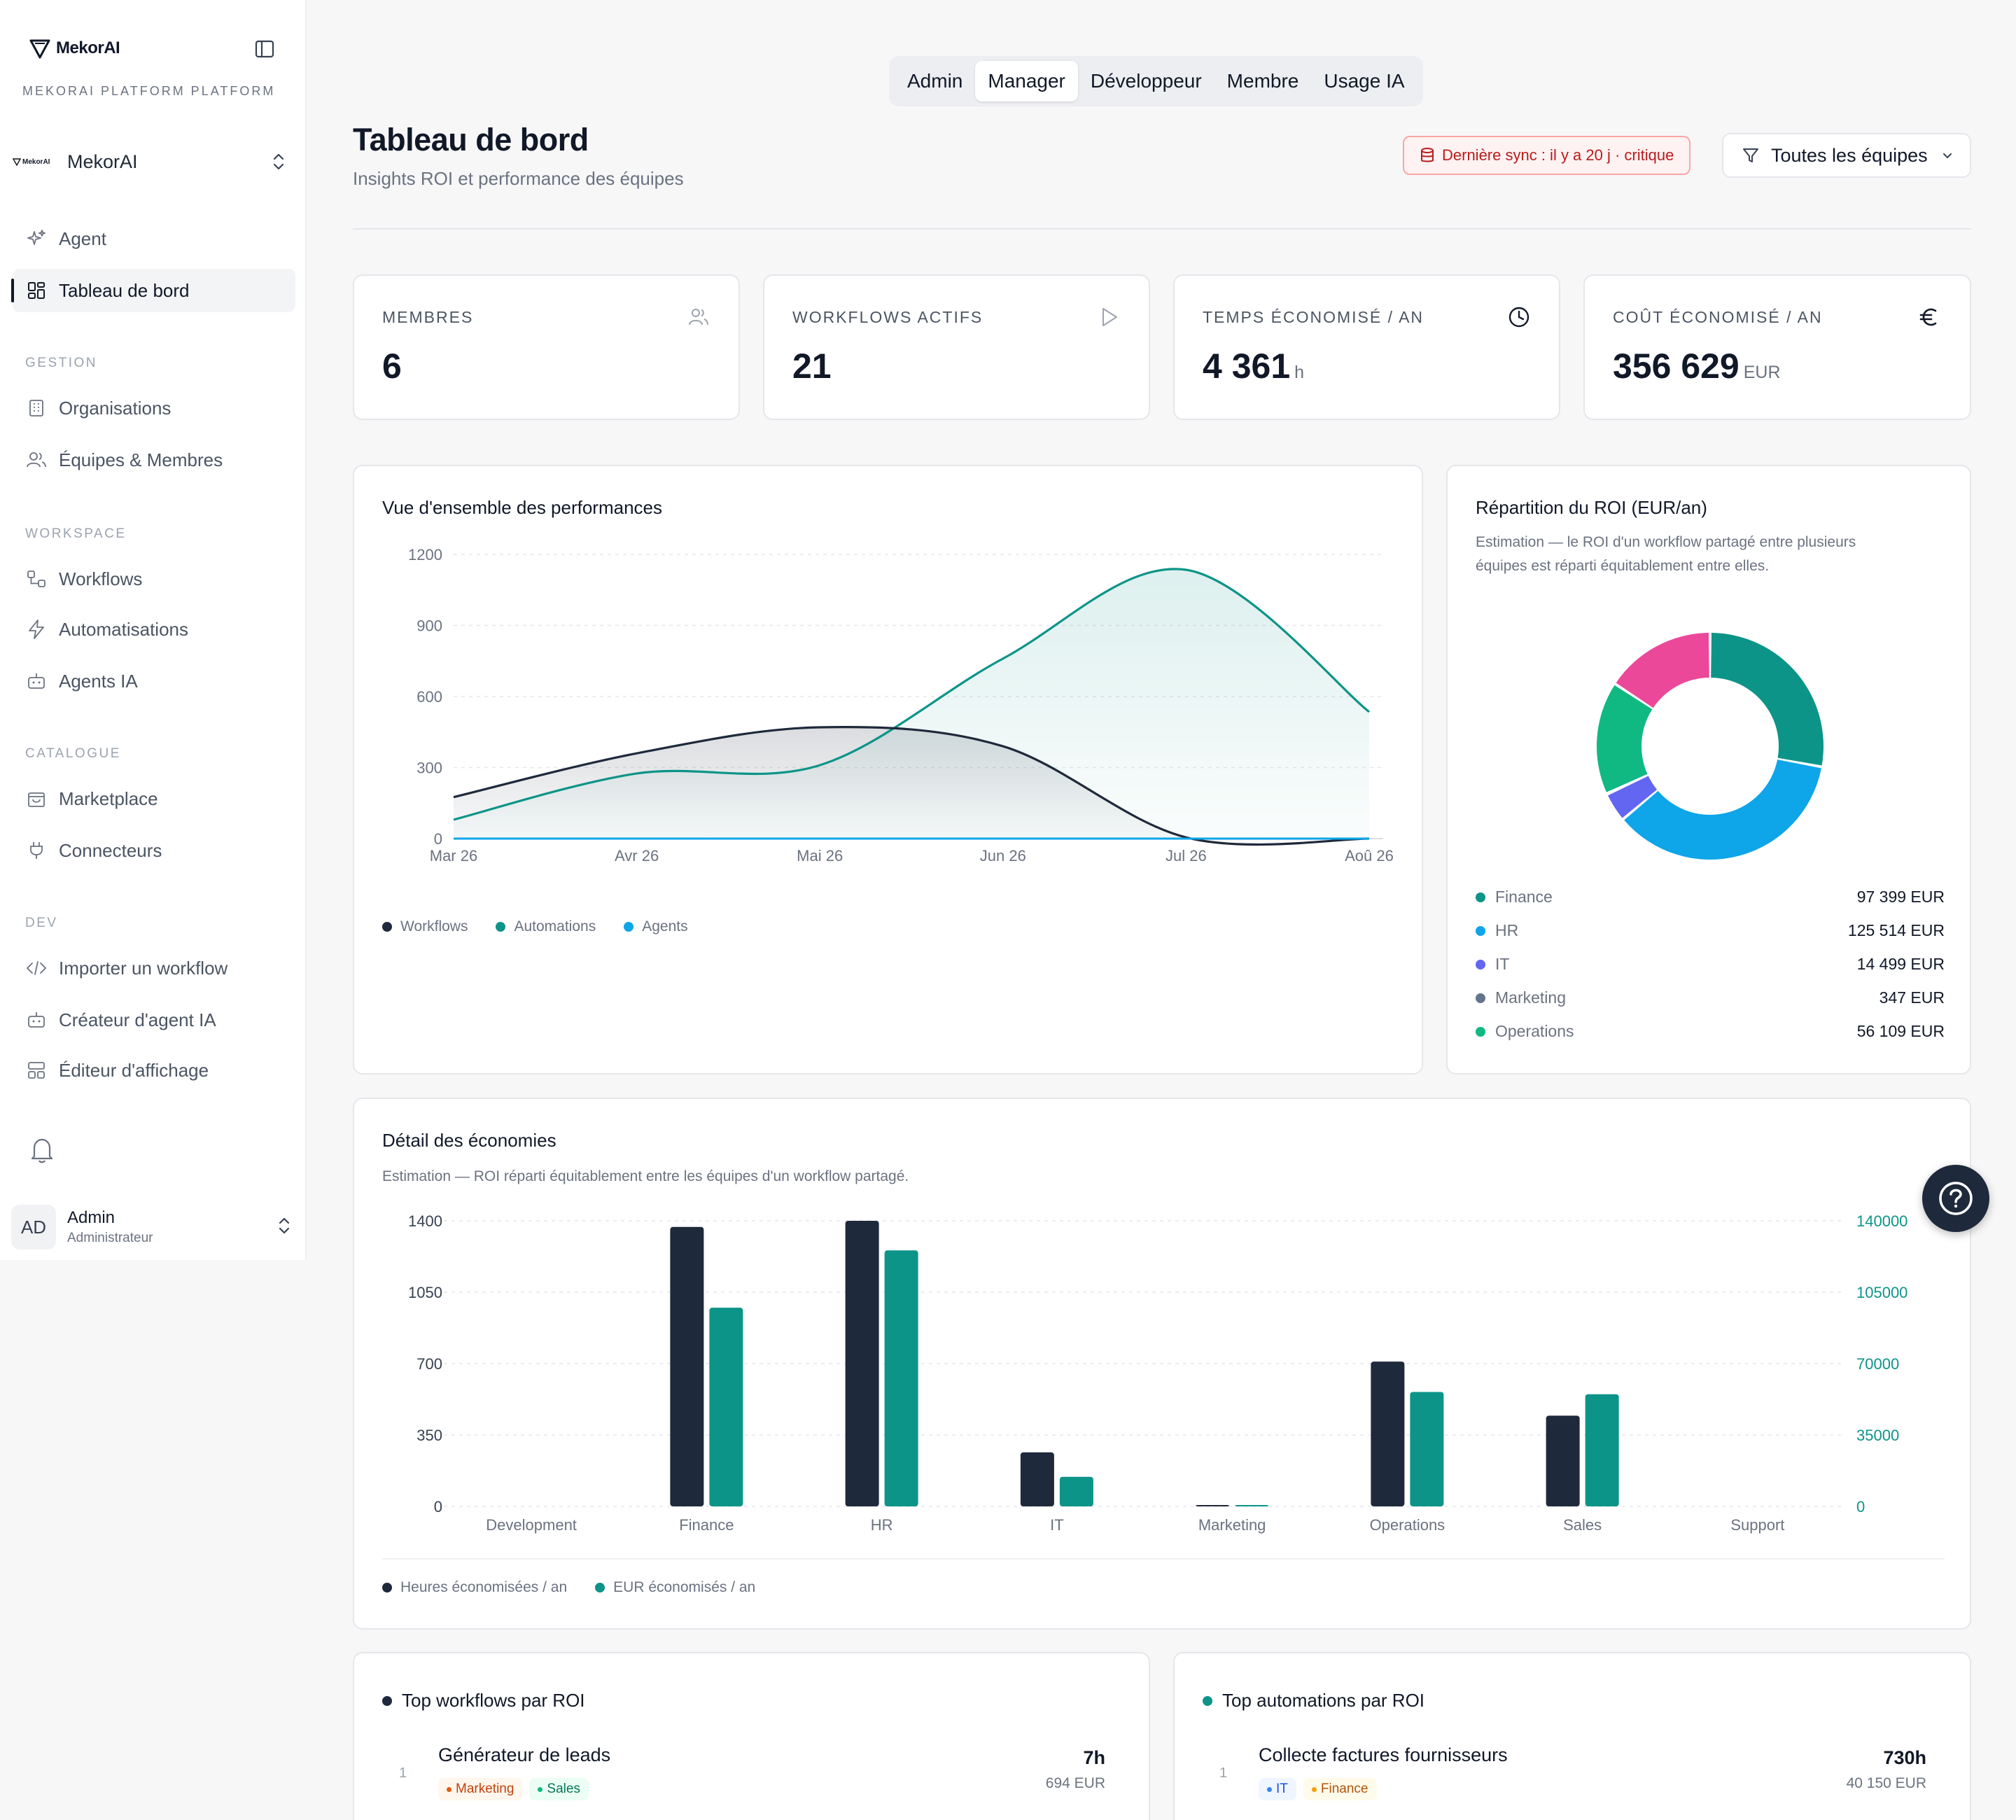 The height and width of the screenshot is (1820, 2016). What do you see at coordinates (154, 1020) in the screenshot?
I see `sidebar-item-agent-builder: Créateur d'agent IA` at bounding box center [154, 1020].